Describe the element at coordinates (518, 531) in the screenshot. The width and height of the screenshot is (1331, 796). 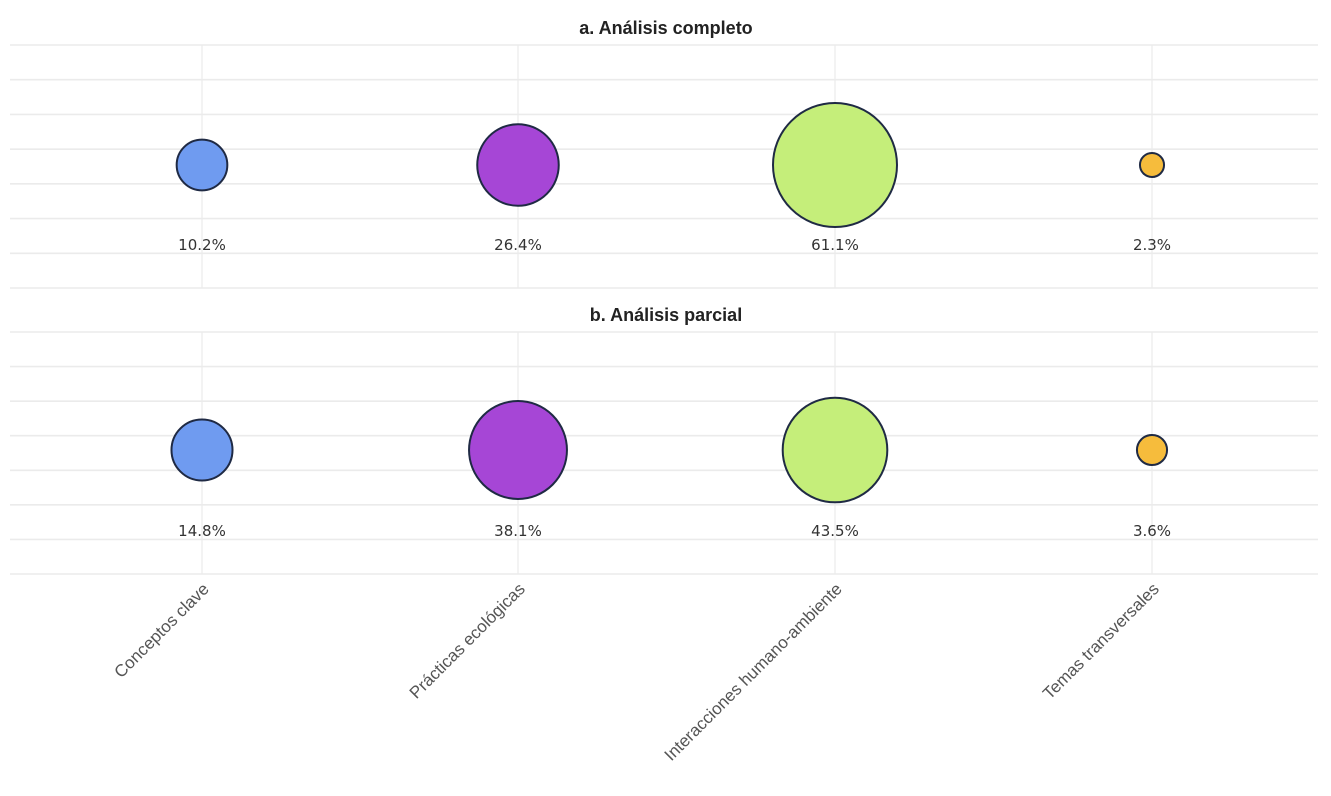
I see `percent-label: 38.1%` at that location.